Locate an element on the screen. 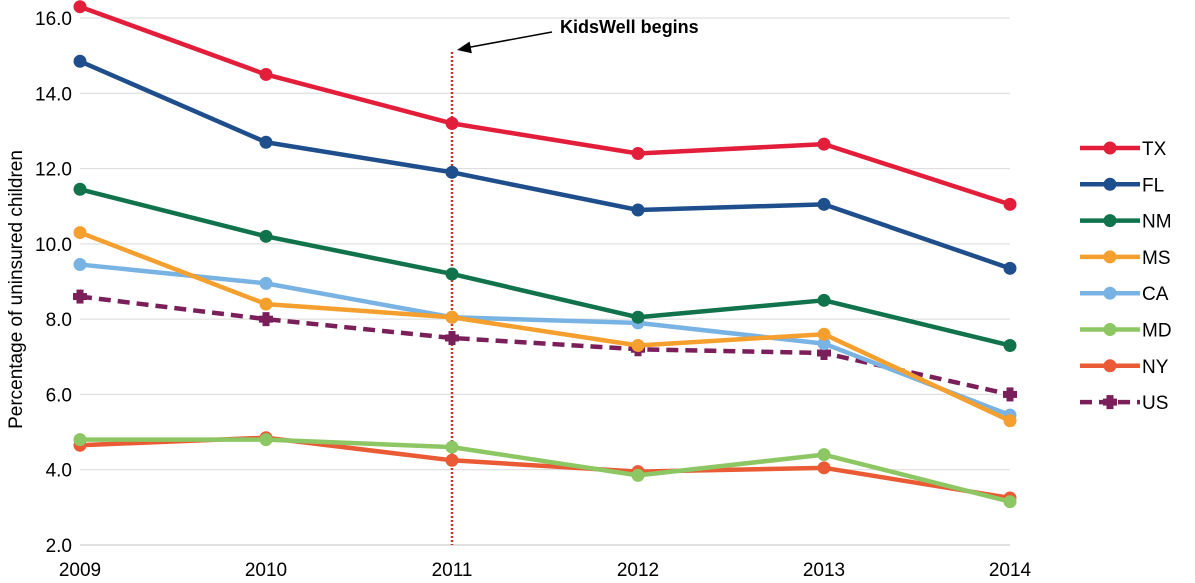  y-tick-label: 14.0 is located at coordinates (53, 94).